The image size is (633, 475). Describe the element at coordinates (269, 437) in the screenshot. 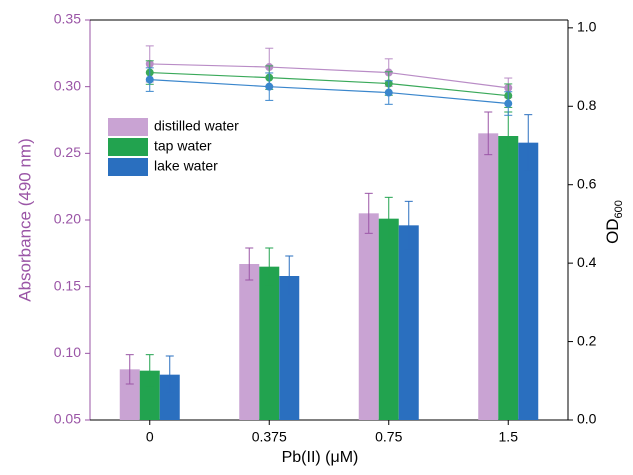

I see `x-tick-label: 0.375` at that location.